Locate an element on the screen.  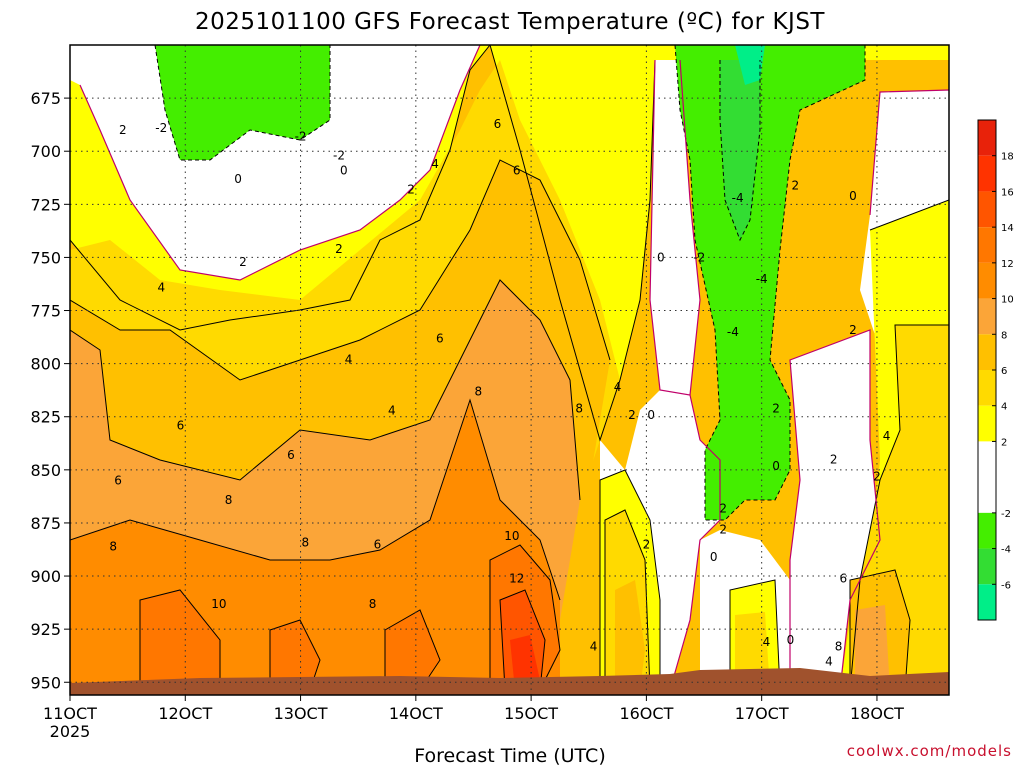
x-tick-label: 16OCT is located at coordinates (646, 713).